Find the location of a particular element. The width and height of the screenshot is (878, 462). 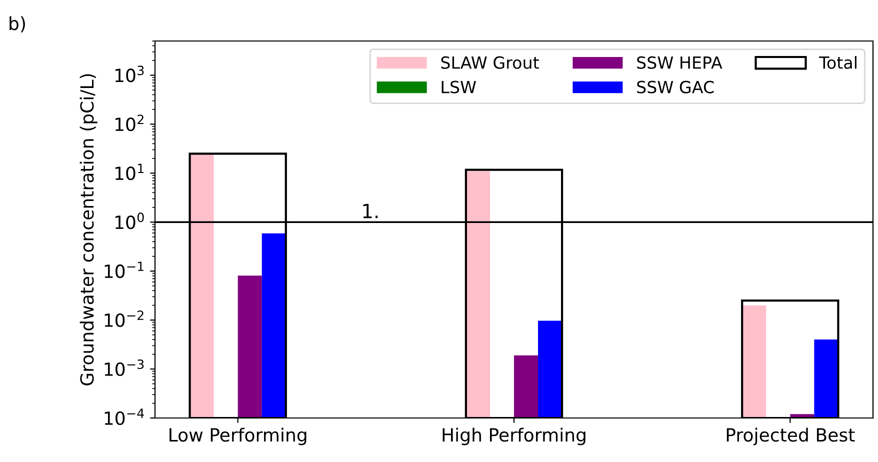

legend-label: Total is located at coordinates (837, 62).